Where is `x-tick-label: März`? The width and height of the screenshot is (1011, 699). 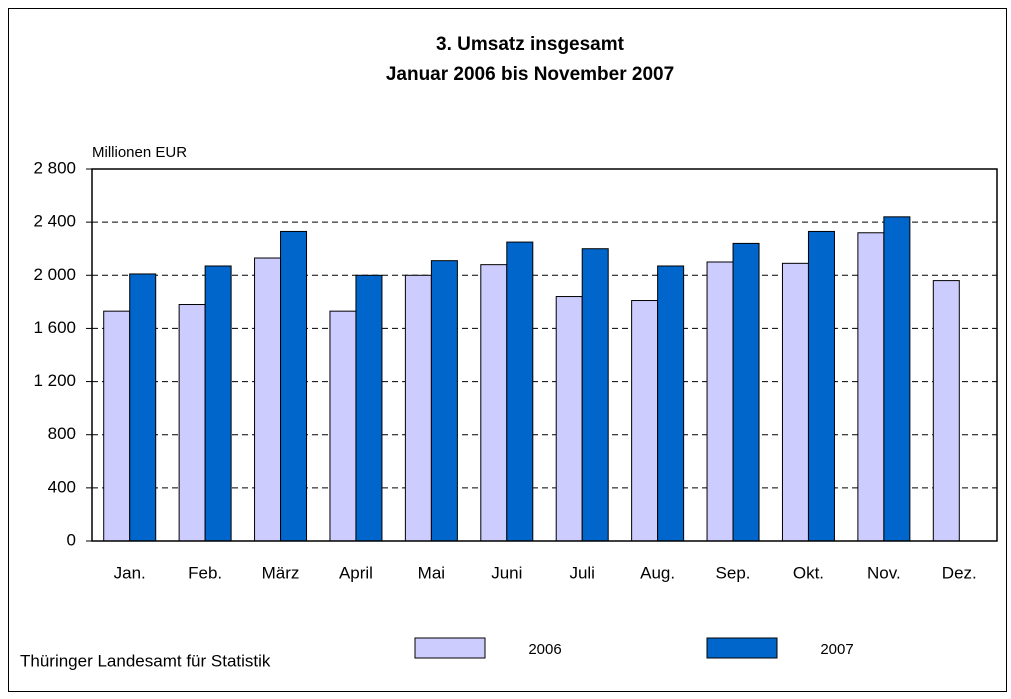
x-tick-label: März is located at coordinates (281, 572).